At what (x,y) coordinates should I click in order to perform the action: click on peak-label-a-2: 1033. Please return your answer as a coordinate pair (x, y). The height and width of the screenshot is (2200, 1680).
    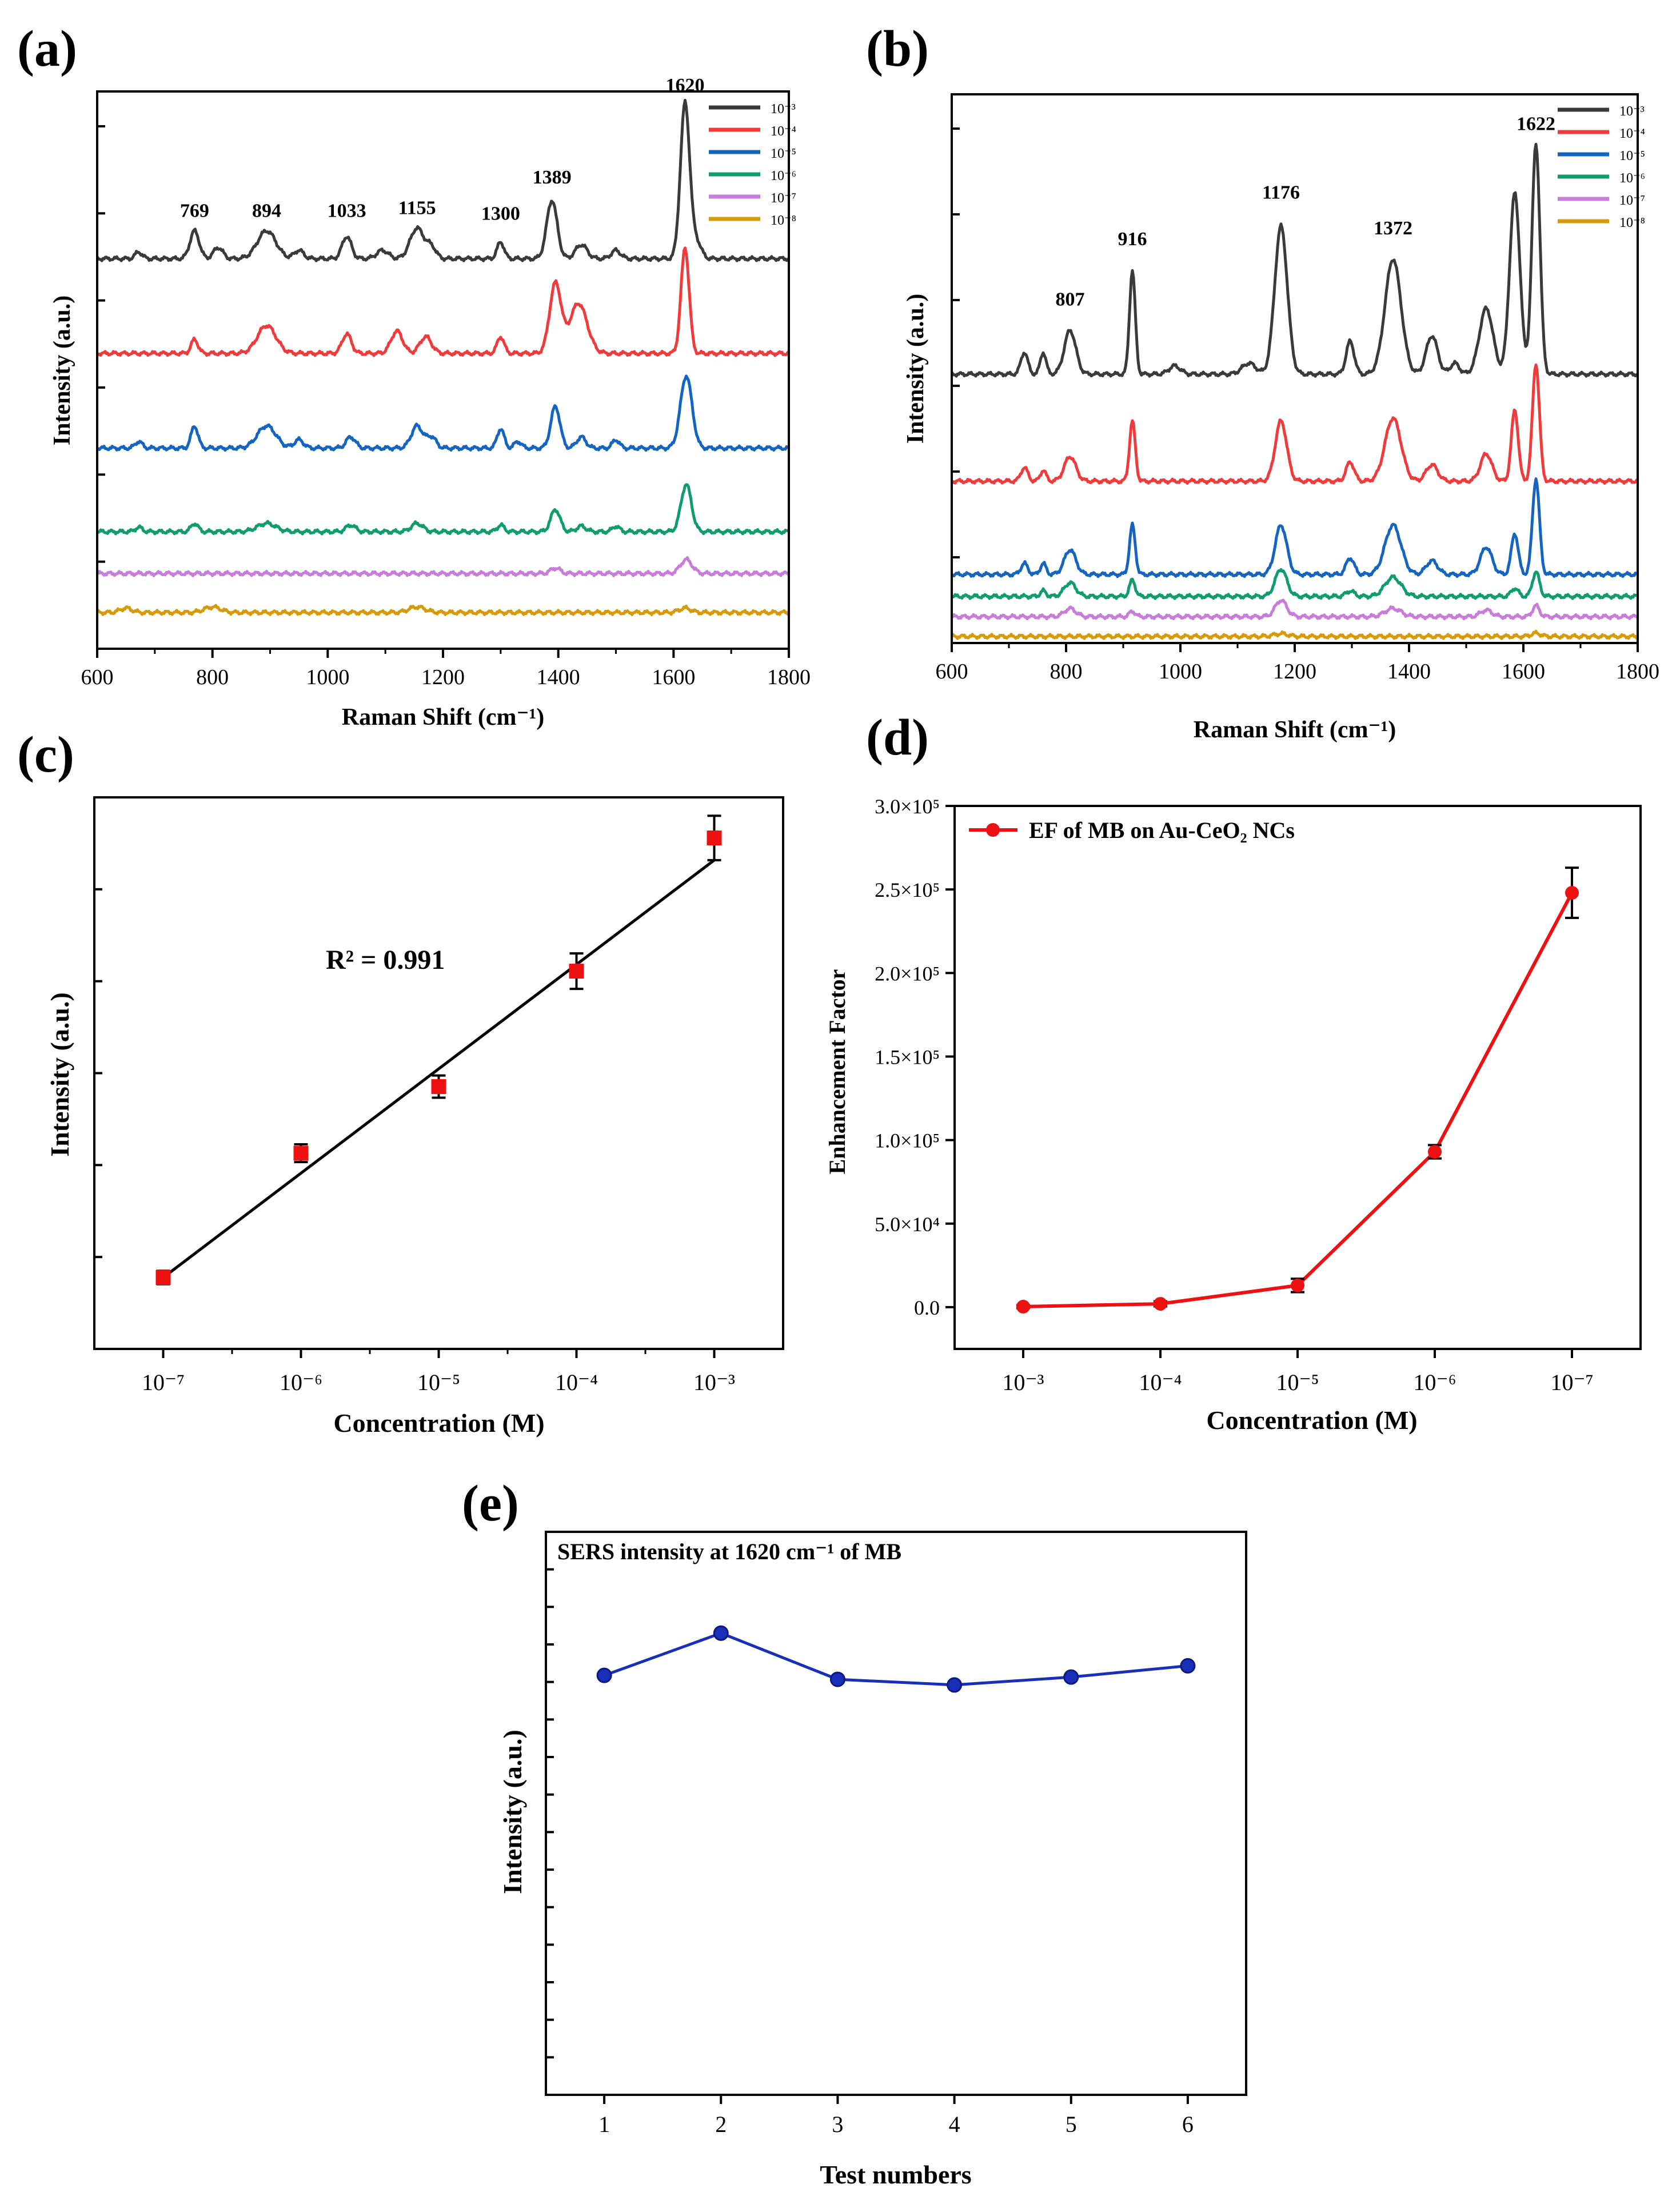
    Looking at the image, I should click on (347, 210).